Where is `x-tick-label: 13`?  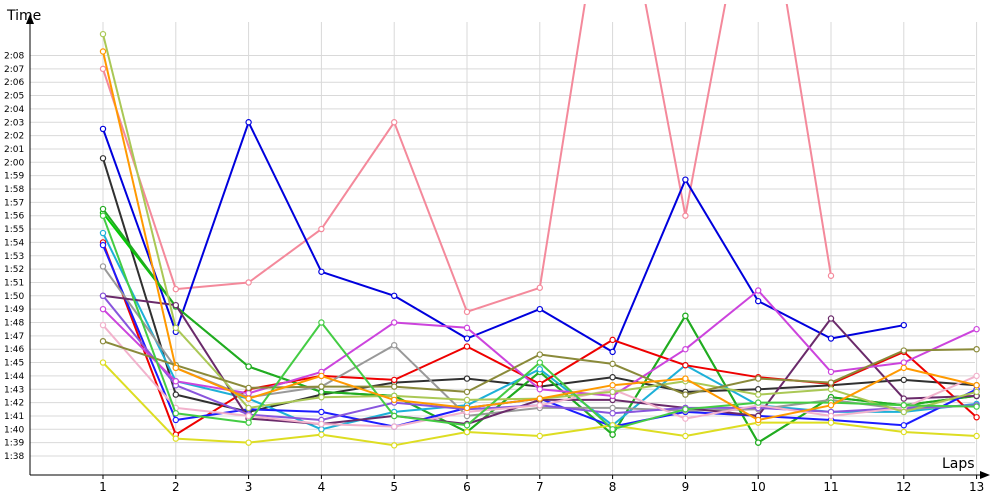
x-tick-label: 13 is located at coordinates (976, 487).